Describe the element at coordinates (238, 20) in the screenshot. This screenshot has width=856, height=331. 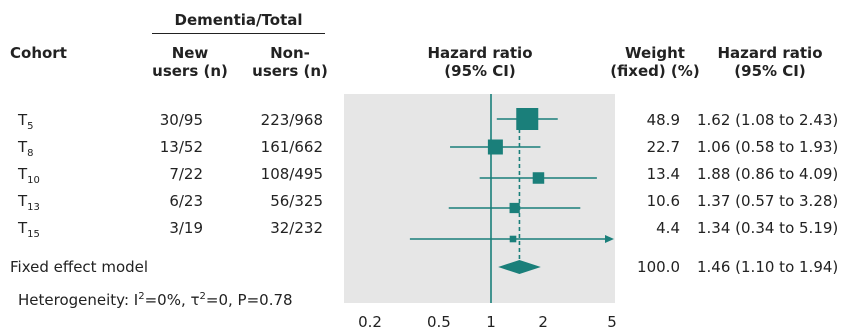
I see `group-label: Dementia/Total` at that location.